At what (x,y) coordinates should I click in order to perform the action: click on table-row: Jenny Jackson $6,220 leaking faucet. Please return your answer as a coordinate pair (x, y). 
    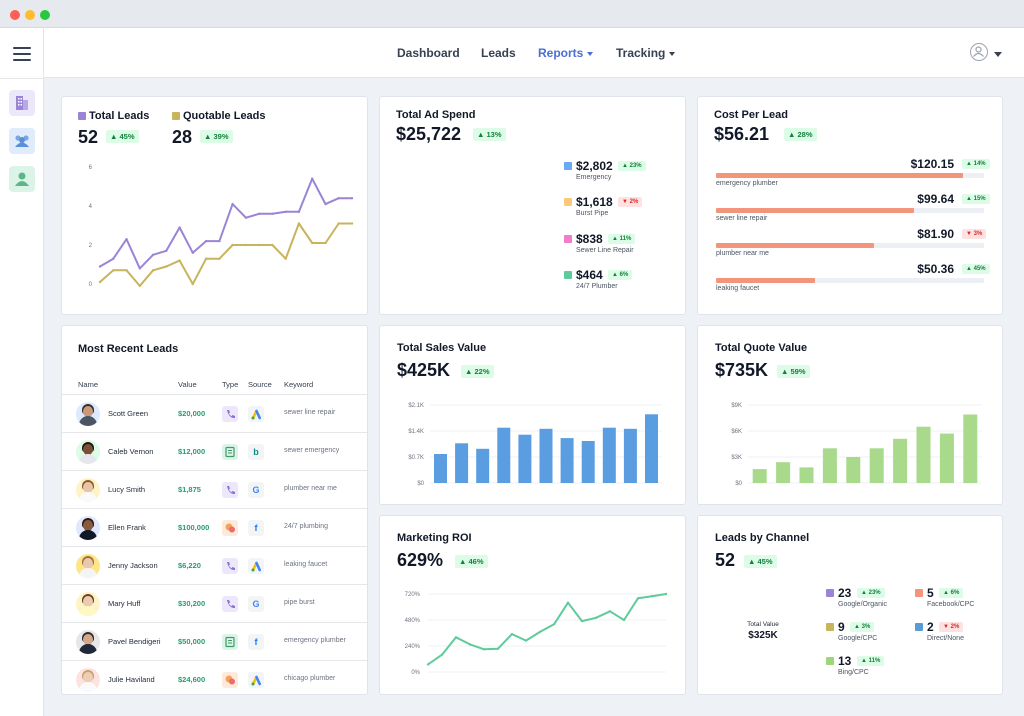
    Looking at the image, I should click on (214, 565).